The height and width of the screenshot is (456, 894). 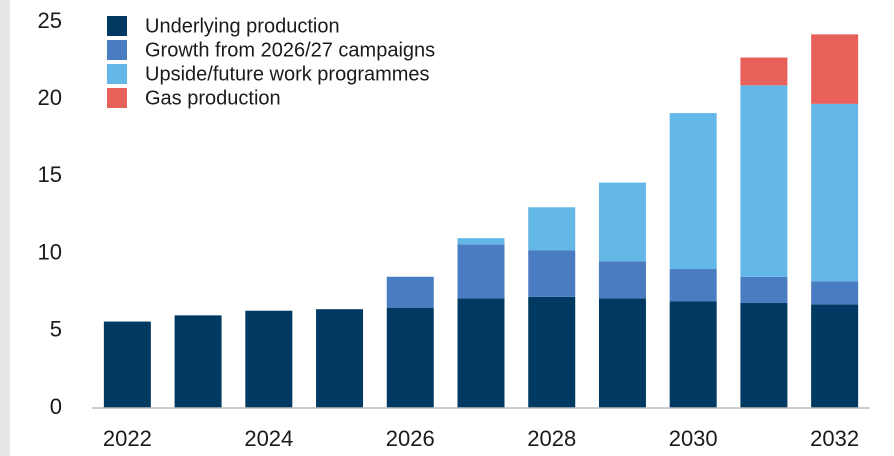 I want to click on y-tick-label: 25, so click(x=50, y=20).